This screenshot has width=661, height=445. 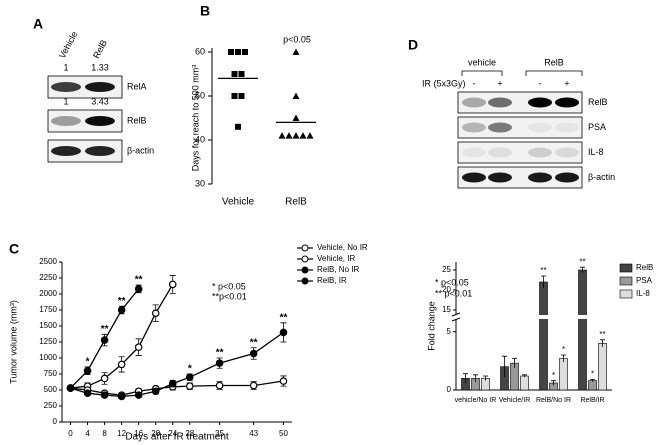 What do you see at coordinates (48, 261) in the screenshot?
I see `y-tick-label: 2500` at bounding box center [48, 261].